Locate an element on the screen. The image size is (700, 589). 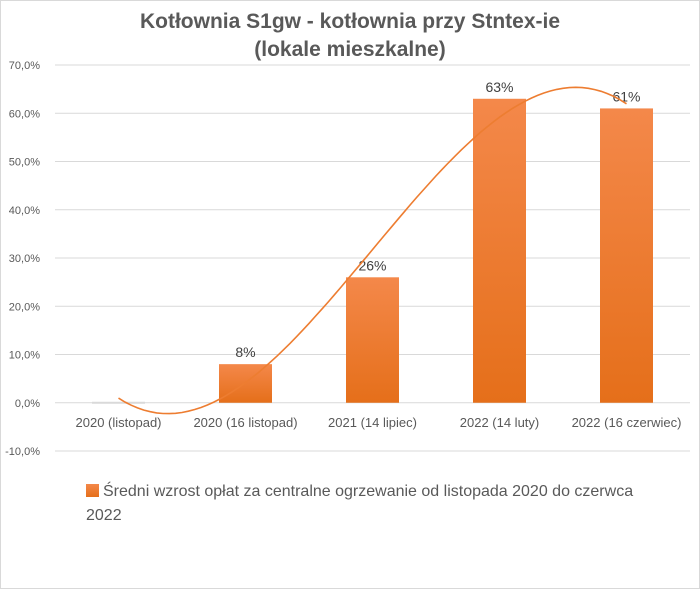
y-tick-label: 0,0% is located at coordinates (27, 404).